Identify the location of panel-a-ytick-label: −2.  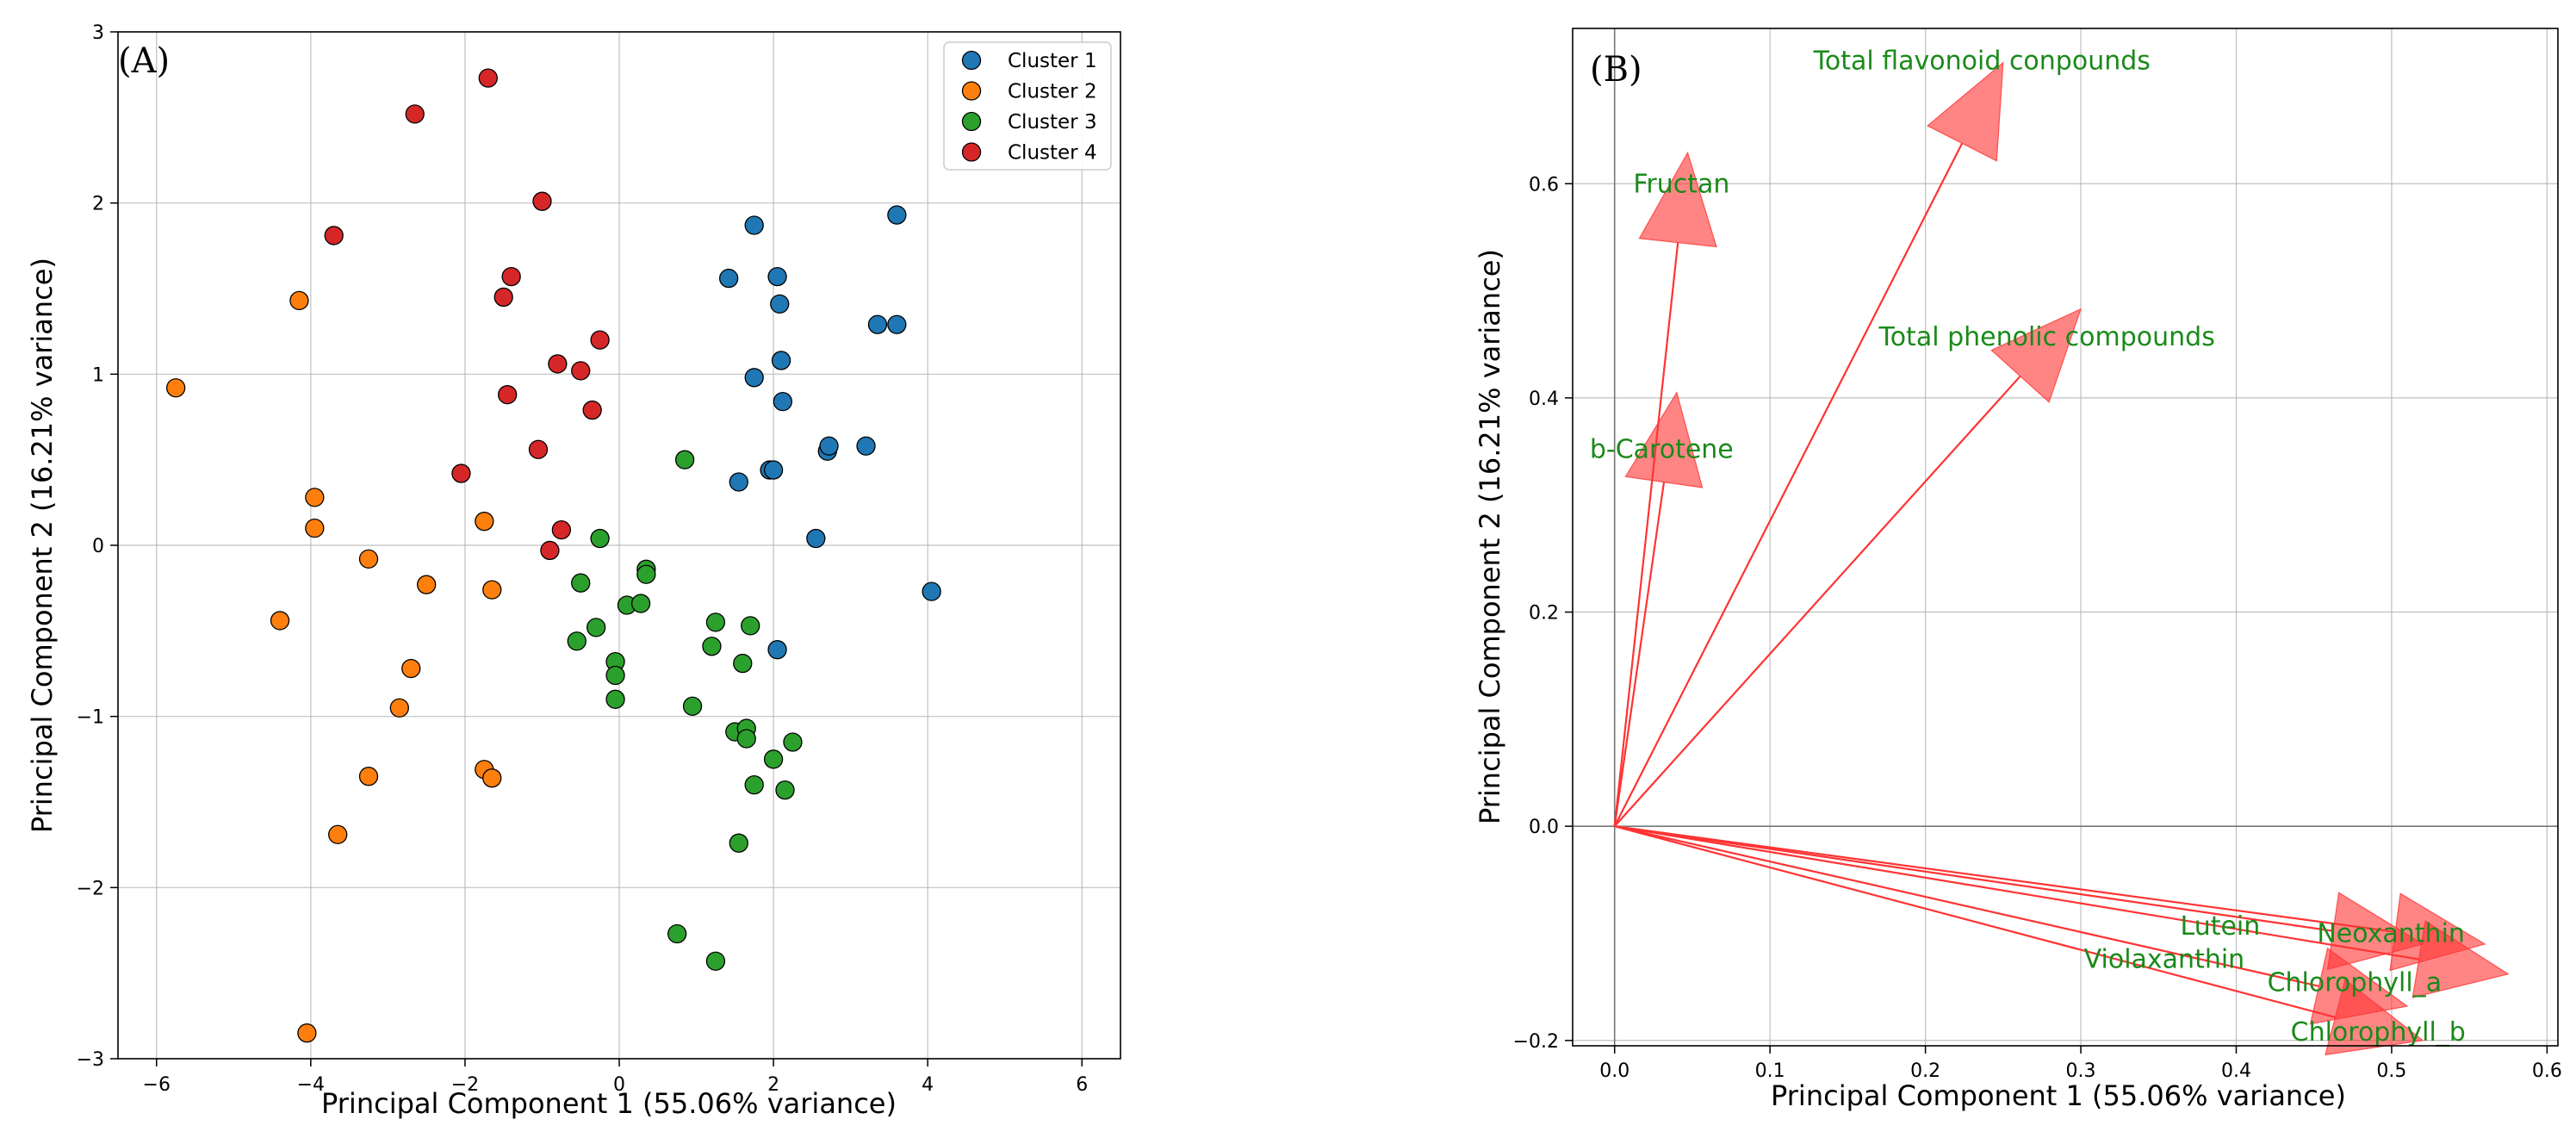
(90, 889).